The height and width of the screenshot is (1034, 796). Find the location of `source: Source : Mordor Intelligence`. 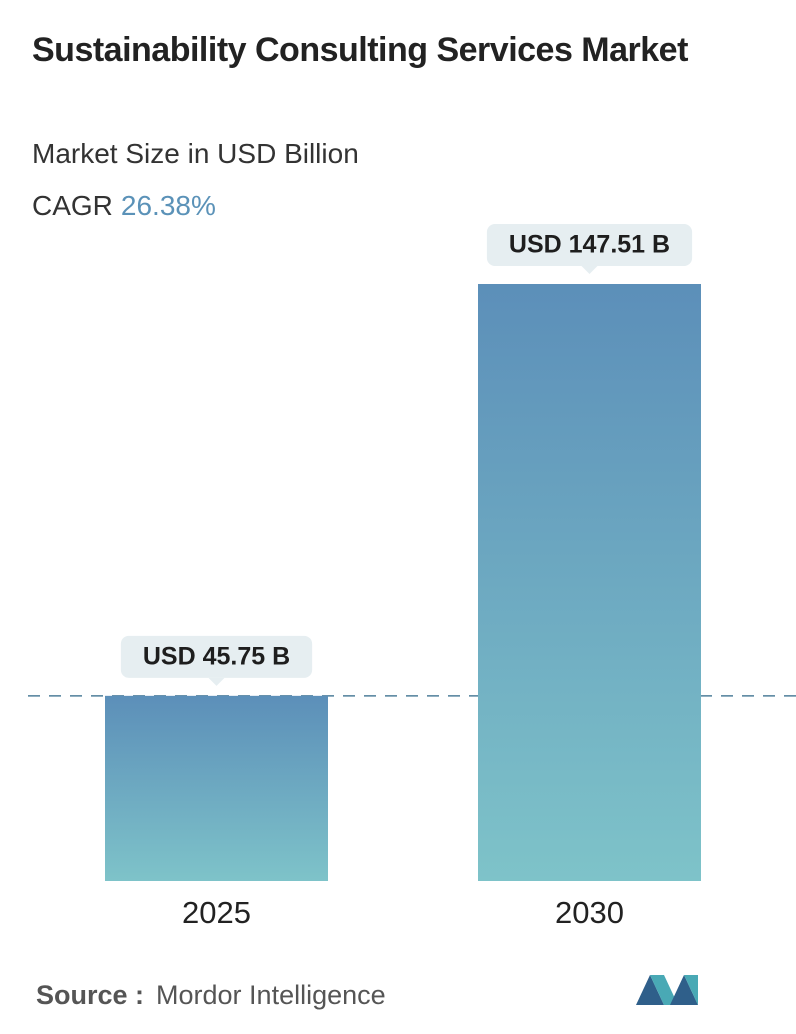

source: Source : Mordor Intelligence is located at coordinates (211, 995).